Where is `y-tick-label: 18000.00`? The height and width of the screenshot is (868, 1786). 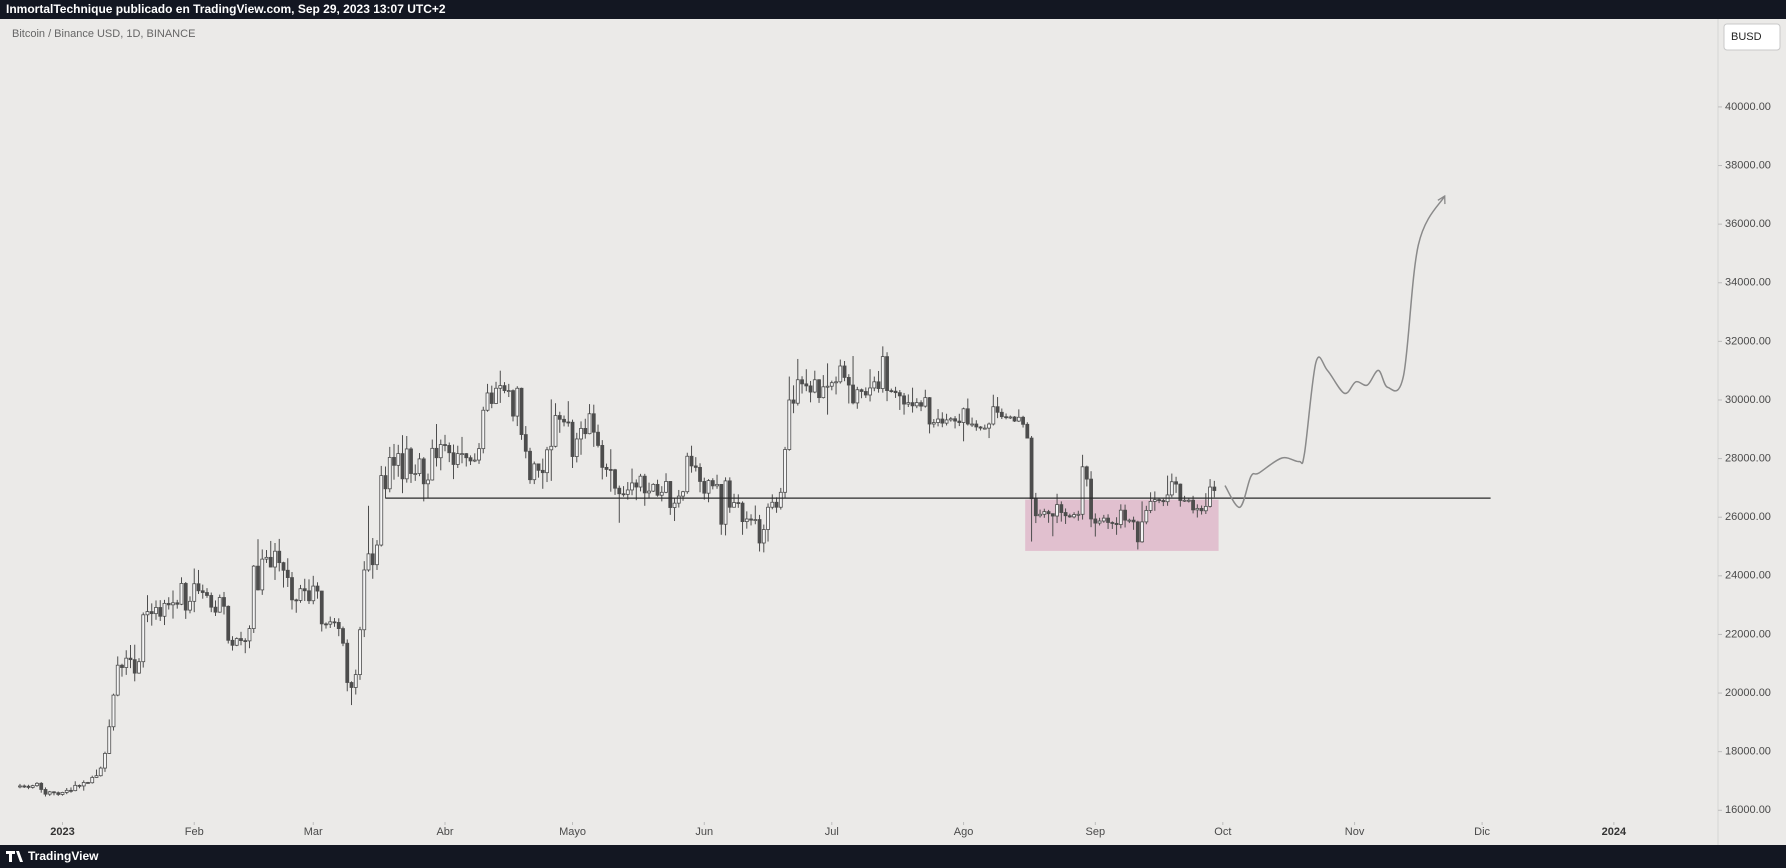
y-tick-label: 18000.00 is located at coordinates (1748, 752).